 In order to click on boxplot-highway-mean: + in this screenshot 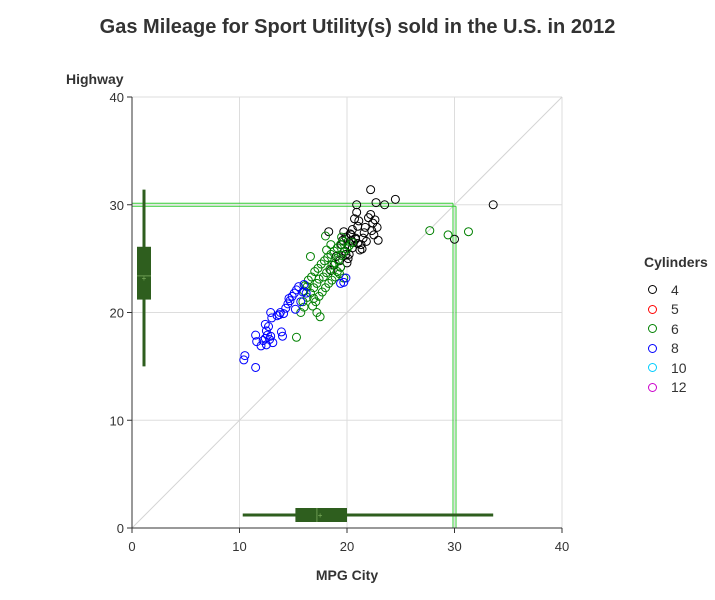, I will do `click(144, 278)`.